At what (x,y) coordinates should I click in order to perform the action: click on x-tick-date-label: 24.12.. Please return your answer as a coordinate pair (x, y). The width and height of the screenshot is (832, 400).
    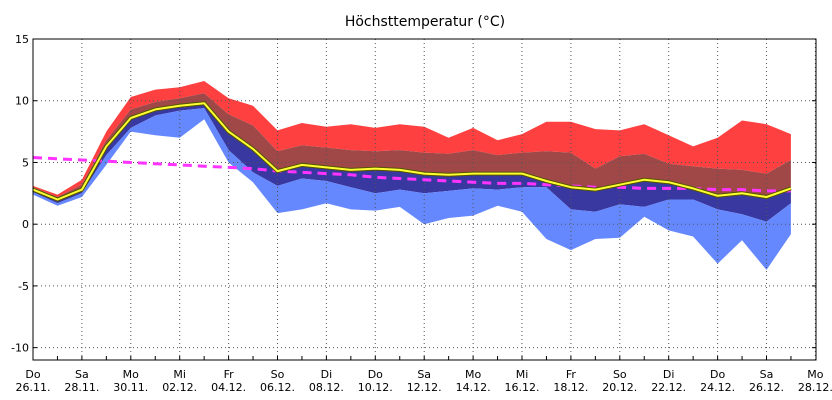
    Looking at the image, I should click on (717, 387).